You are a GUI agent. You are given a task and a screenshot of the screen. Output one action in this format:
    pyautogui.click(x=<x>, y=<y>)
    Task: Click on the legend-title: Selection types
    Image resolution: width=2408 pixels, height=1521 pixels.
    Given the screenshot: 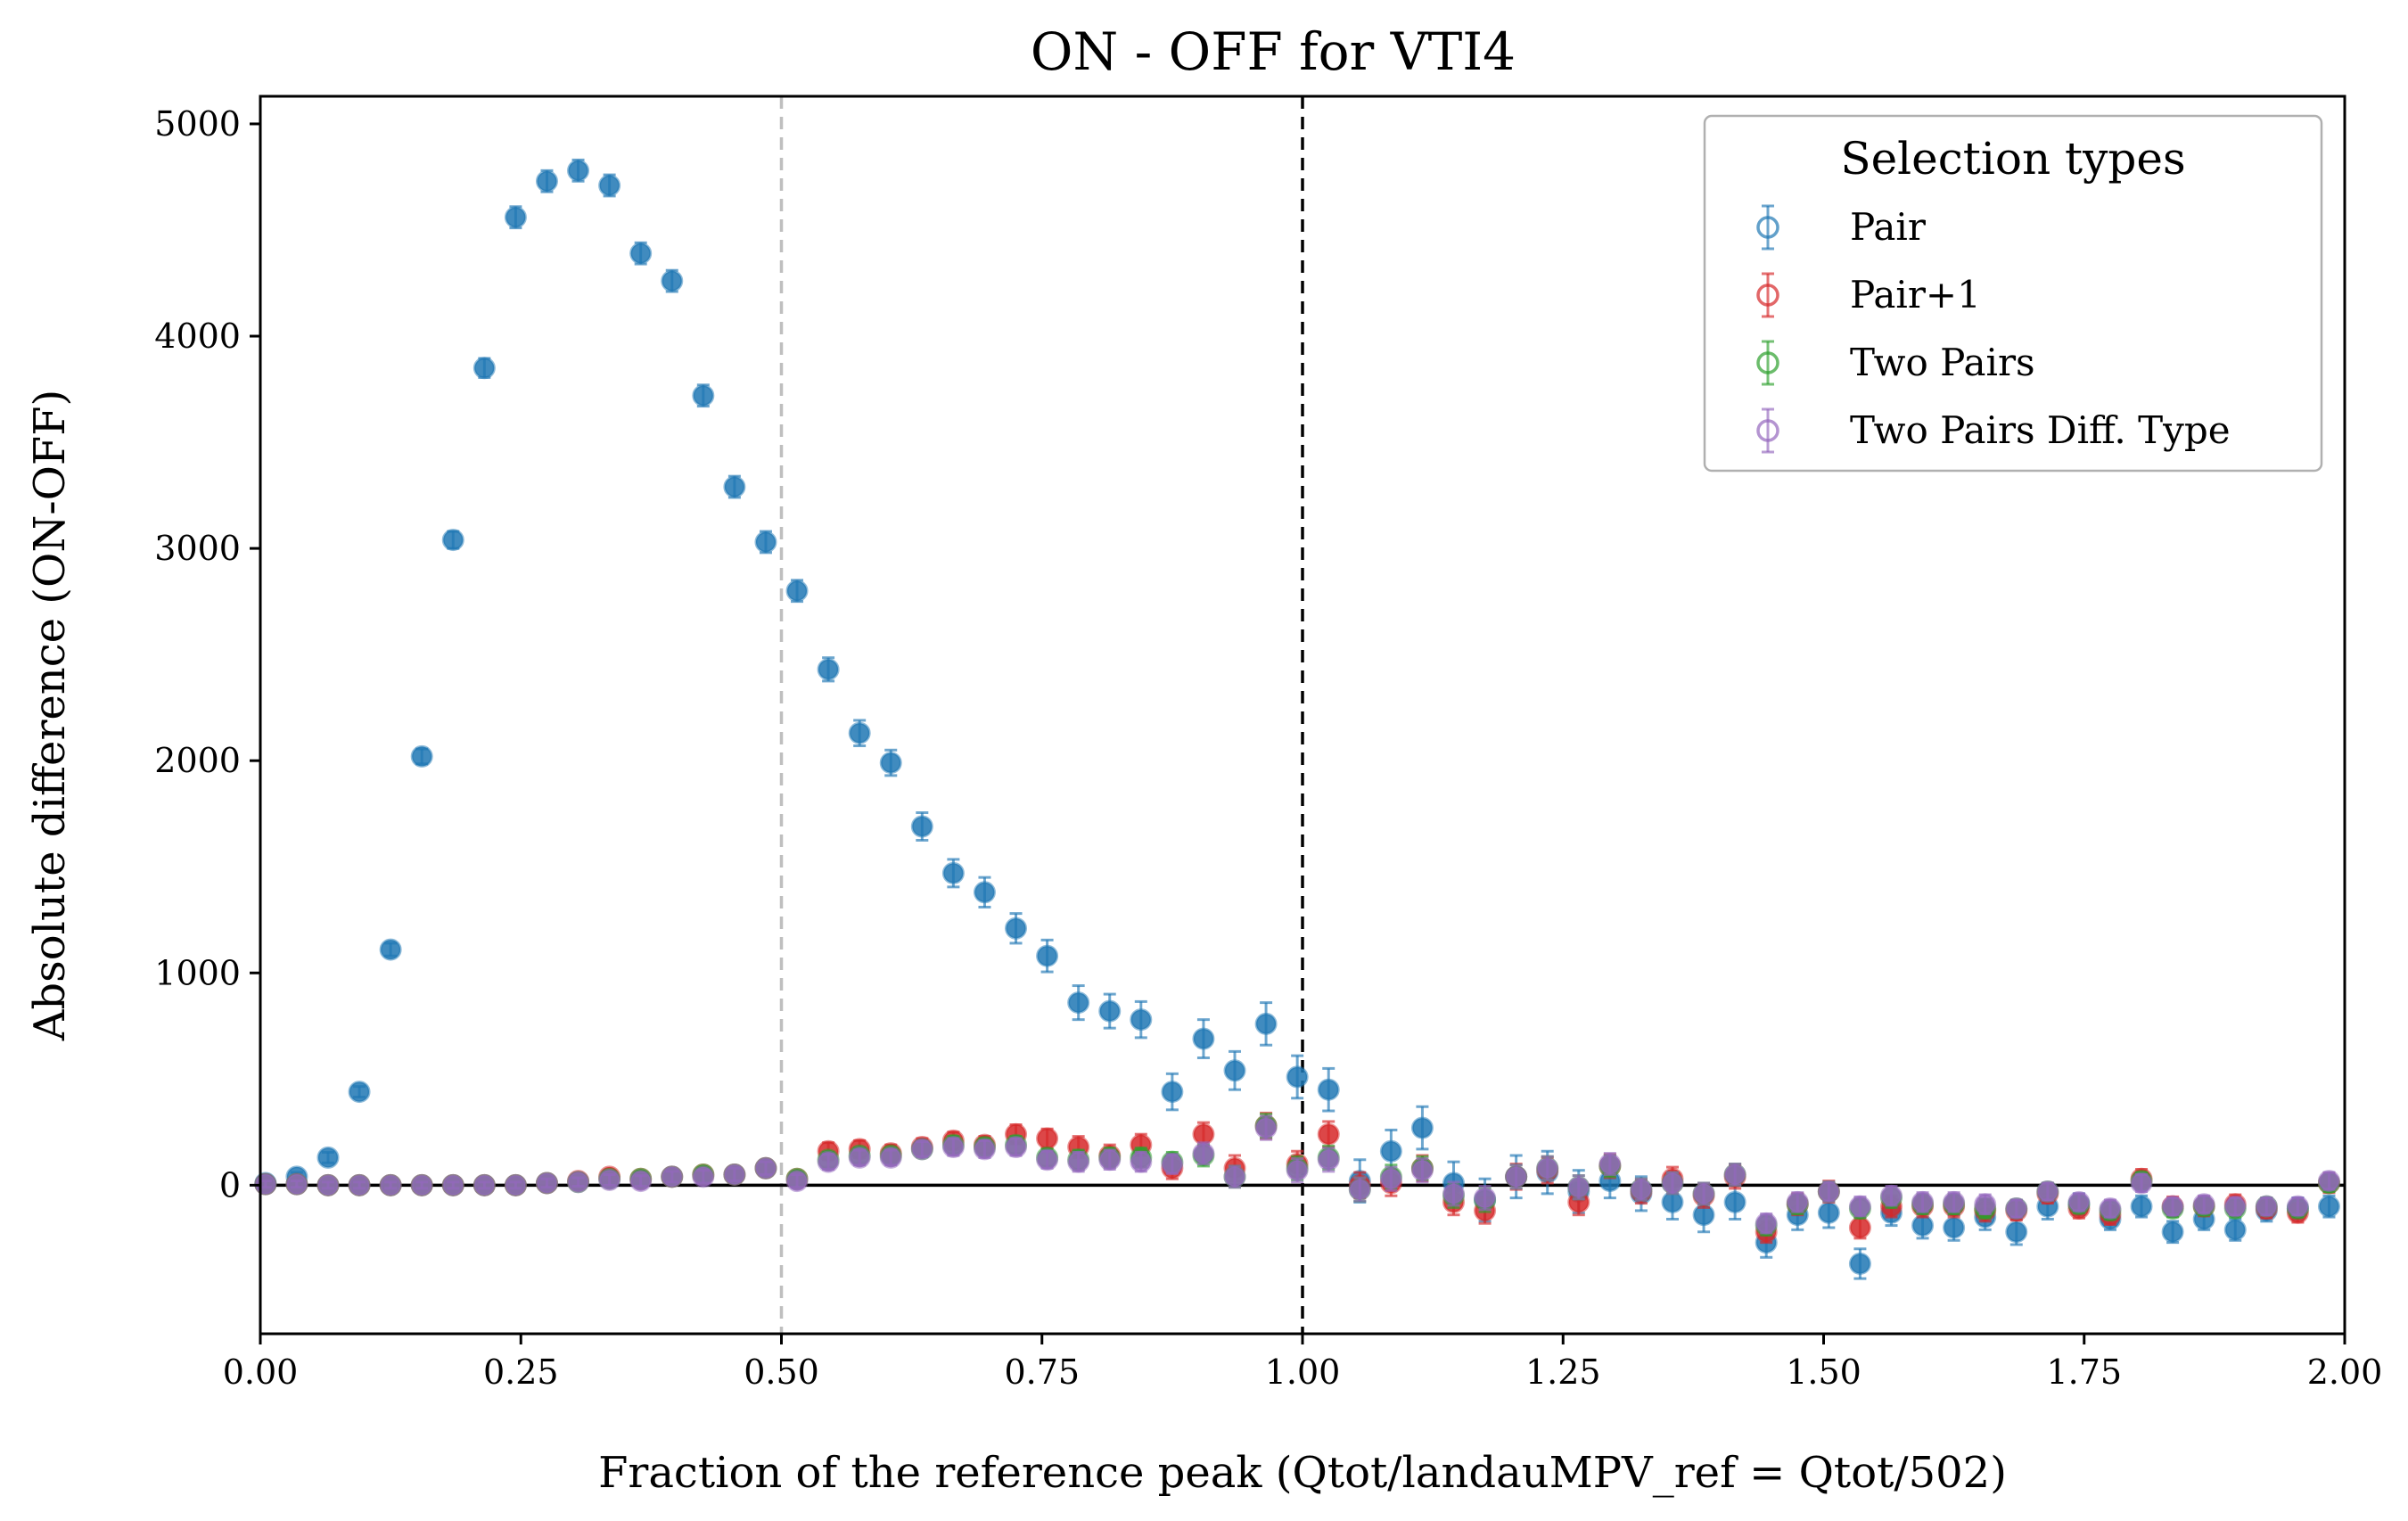 What is the action you would take?
    pyautogui.click(x=2013, y=159)
    